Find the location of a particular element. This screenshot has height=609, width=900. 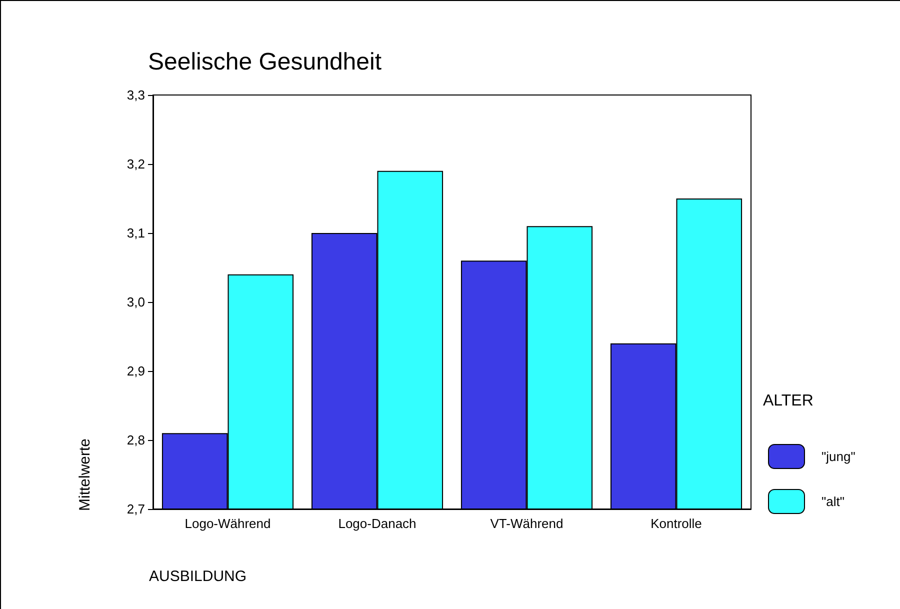

x-tick-label: Logo-Während is located at coordinates (227, 523).